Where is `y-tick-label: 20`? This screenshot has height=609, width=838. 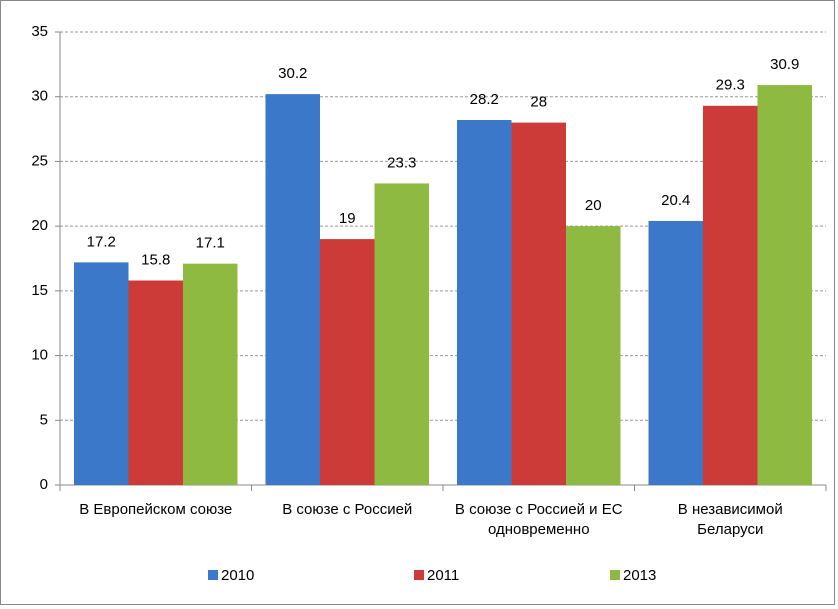 y-tick-label: 20 is located at coordinates (39, 225).